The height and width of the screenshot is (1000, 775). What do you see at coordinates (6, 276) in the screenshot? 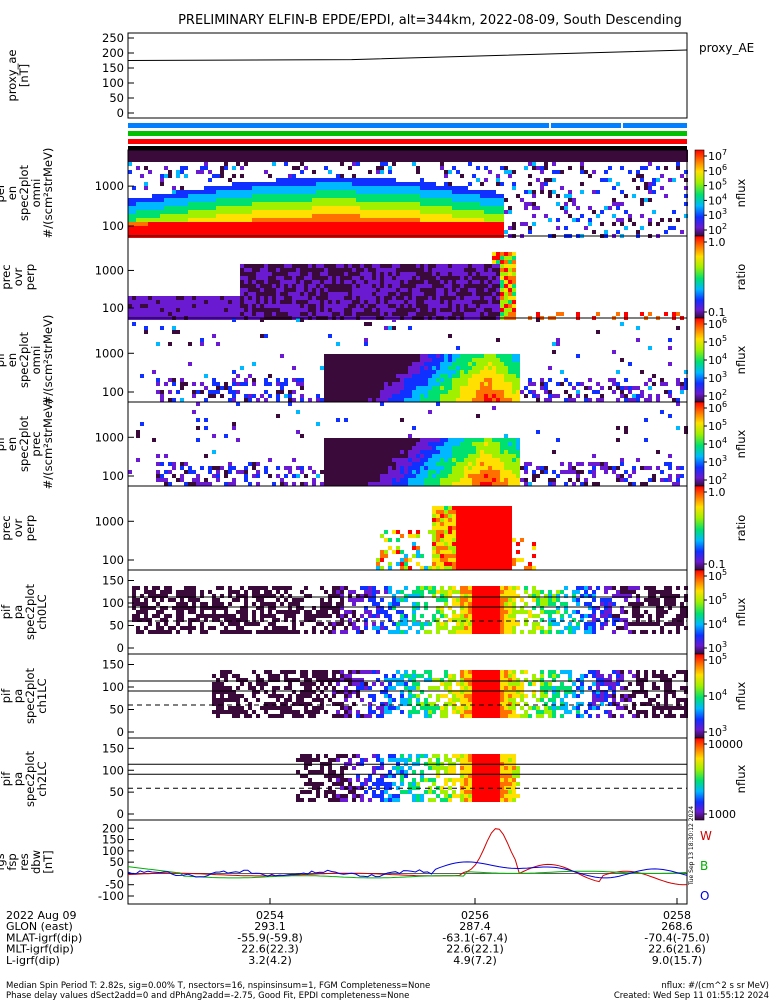
I see `ylabel-line-prec_ovr_perp_1-0: prec` at bounding box center [6, 276].